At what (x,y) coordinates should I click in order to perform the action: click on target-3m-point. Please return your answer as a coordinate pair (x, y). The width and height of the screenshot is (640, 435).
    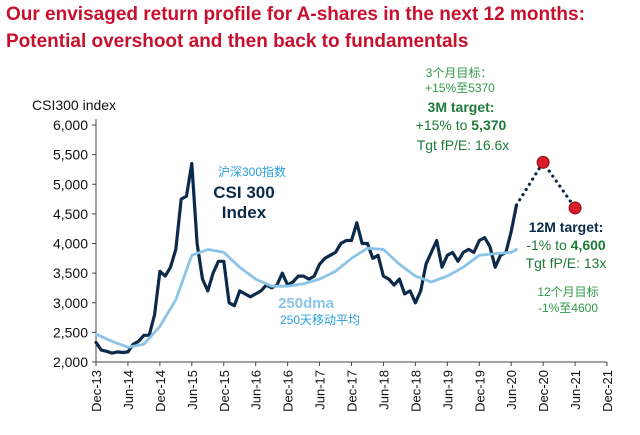
    Looking at the image, I should click on (543, 162).